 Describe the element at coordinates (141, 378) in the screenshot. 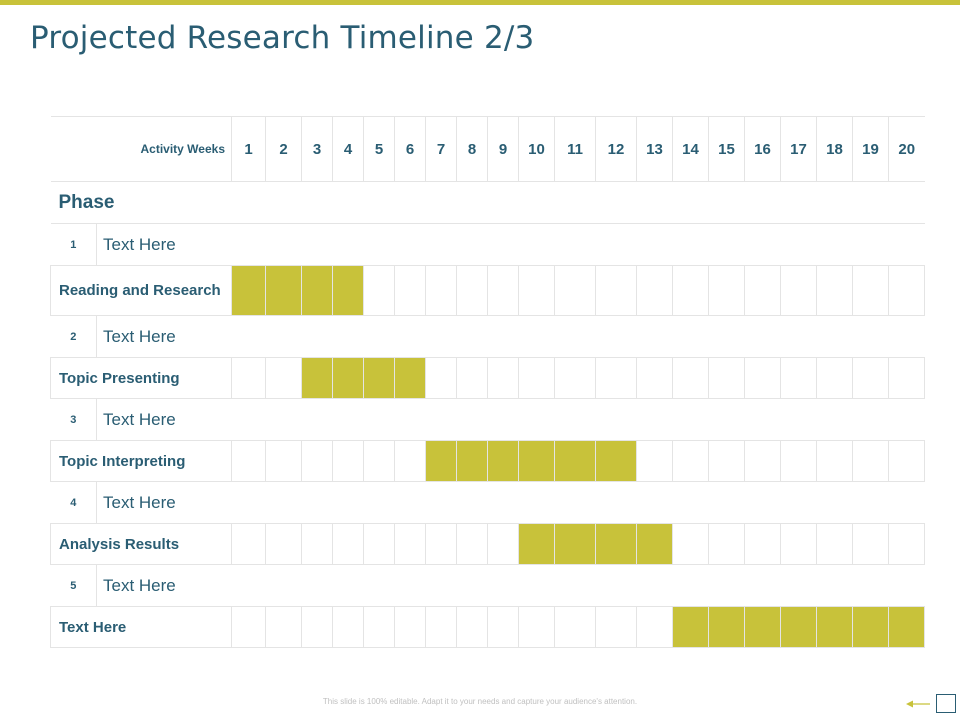

I see `activity-name: Topic Presenting` at that location.